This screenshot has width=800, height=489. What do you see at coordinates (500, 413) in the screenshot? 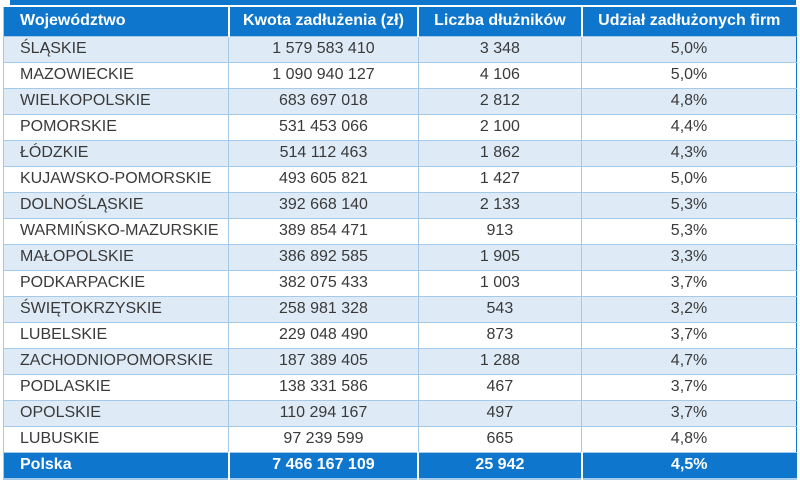
I see `cell-debtor-count: 497` at bounding box center [500, 413].